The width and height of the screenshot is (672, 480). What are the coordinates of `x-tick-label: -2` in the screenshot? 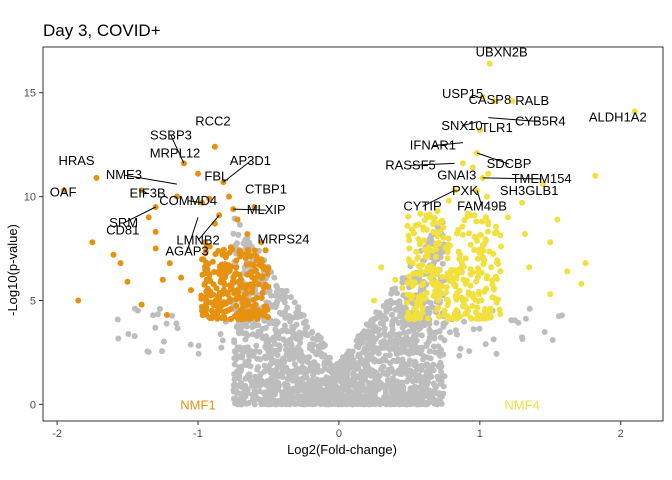 It's located at (57, 434).